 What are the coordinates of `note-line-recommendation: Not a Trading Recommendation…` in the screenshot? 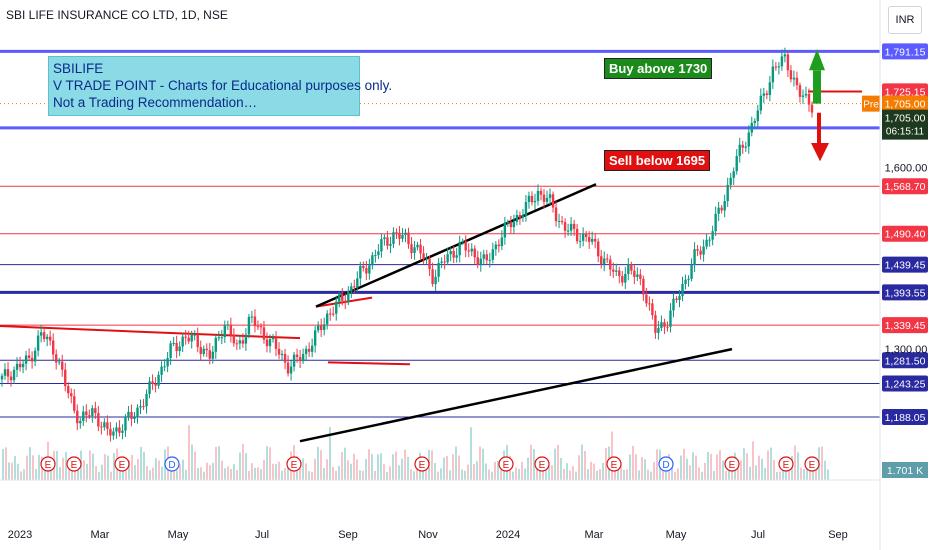 It's located at (155, 102).